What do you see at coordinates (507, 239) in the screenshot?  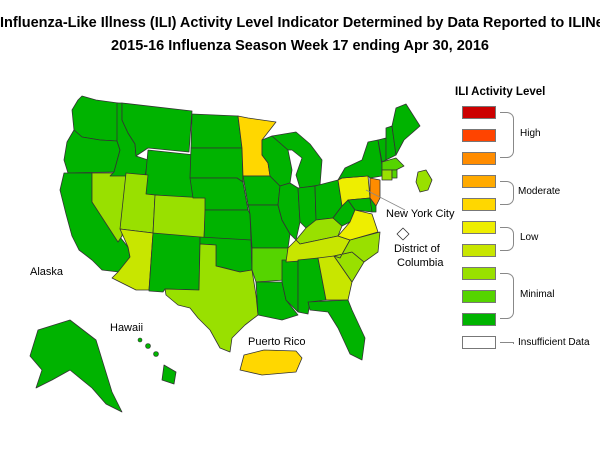 I see `legend-bracket-low` at bounding box center [507, 239].